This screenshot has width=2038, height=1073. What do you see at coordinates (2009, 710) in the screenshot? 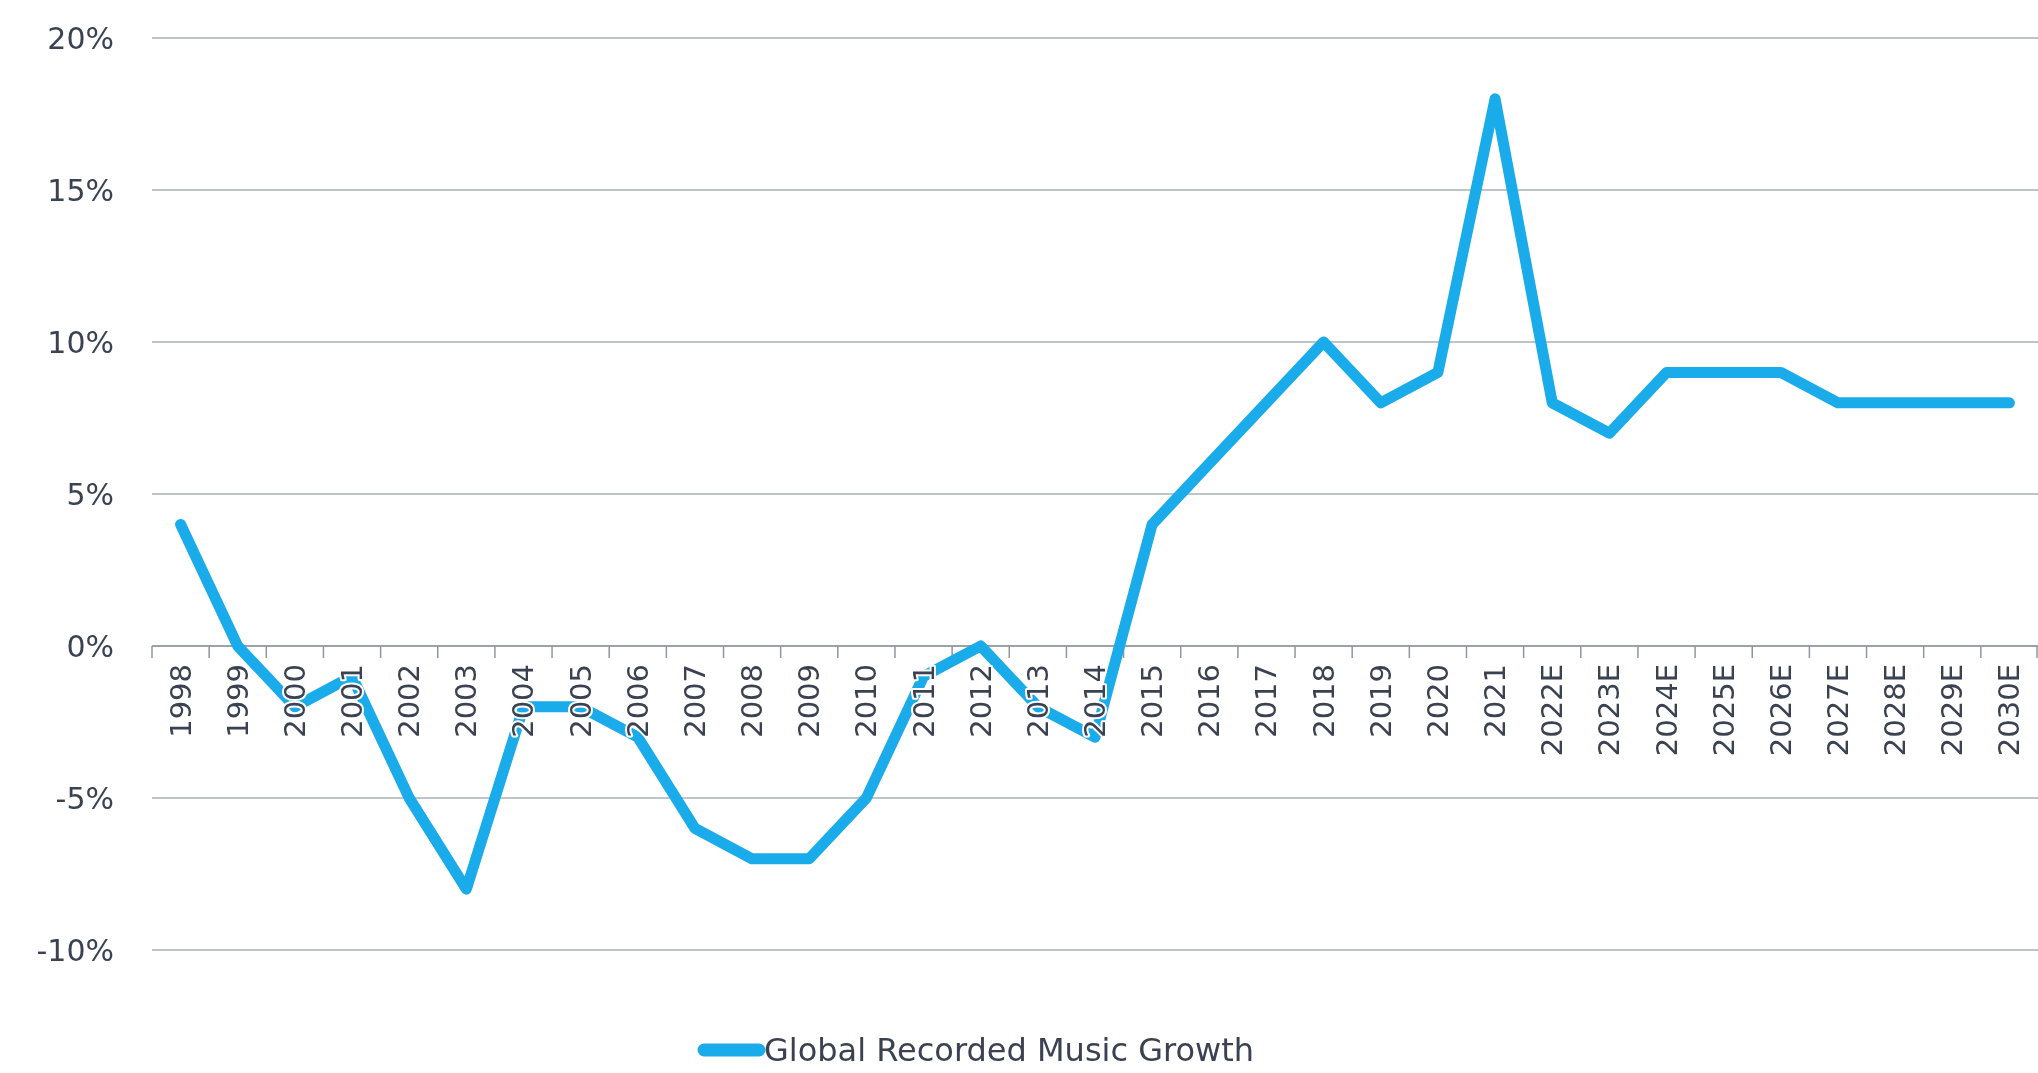
I see `x-tick-label: 2030E` at bounding box center [2009, 710].